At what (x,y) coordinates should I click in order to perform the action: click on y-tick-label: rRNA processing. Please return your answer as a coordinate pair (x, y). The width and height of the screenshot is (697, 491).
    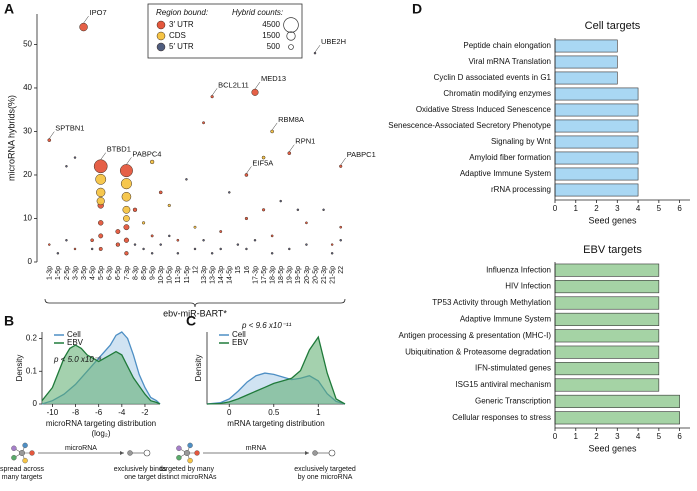
    Looking at the image, I should click on (521, 189).